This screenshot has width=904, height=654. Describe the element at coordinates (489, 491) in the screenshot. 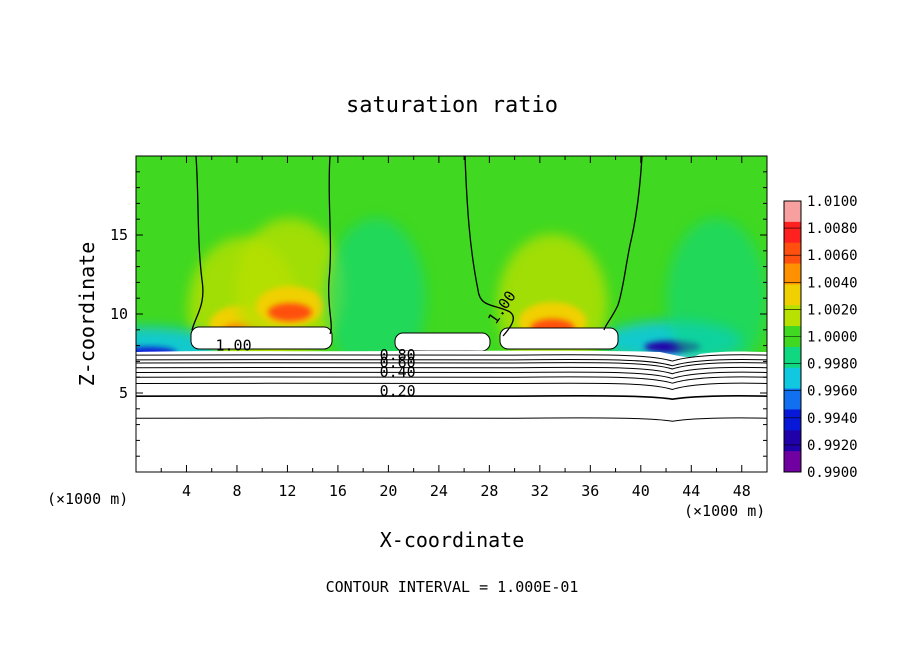

I see `x-tick-label: 28` at that location.